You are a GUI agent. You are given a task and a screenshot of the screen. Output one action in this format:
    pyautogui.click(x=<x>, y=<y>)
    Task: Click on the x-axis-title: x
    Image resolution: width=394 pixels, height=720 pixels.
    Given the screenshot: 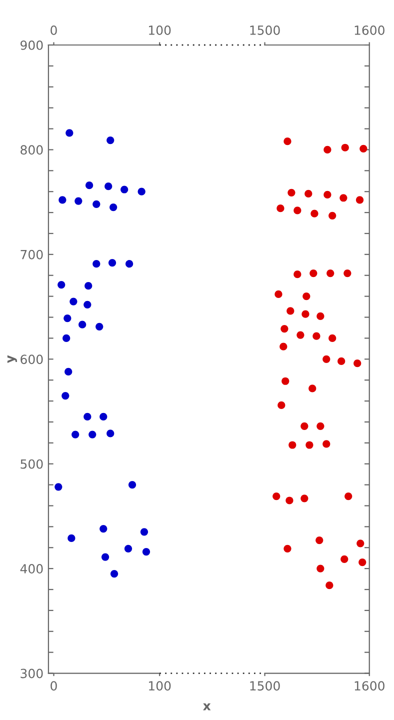 What is the action you would take?
    pyautogui.click(x=207, y=706)
    